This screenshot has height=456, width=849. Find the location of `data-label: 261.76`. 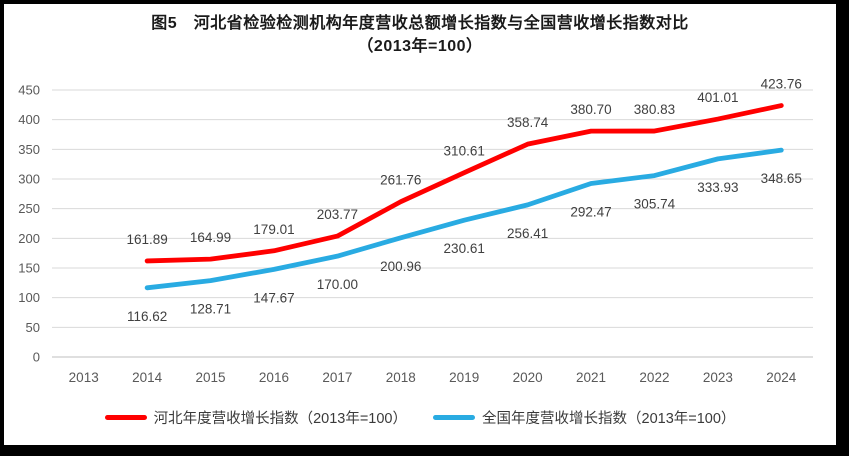

data-label: 261.76 is located at coordinates (400, 180).